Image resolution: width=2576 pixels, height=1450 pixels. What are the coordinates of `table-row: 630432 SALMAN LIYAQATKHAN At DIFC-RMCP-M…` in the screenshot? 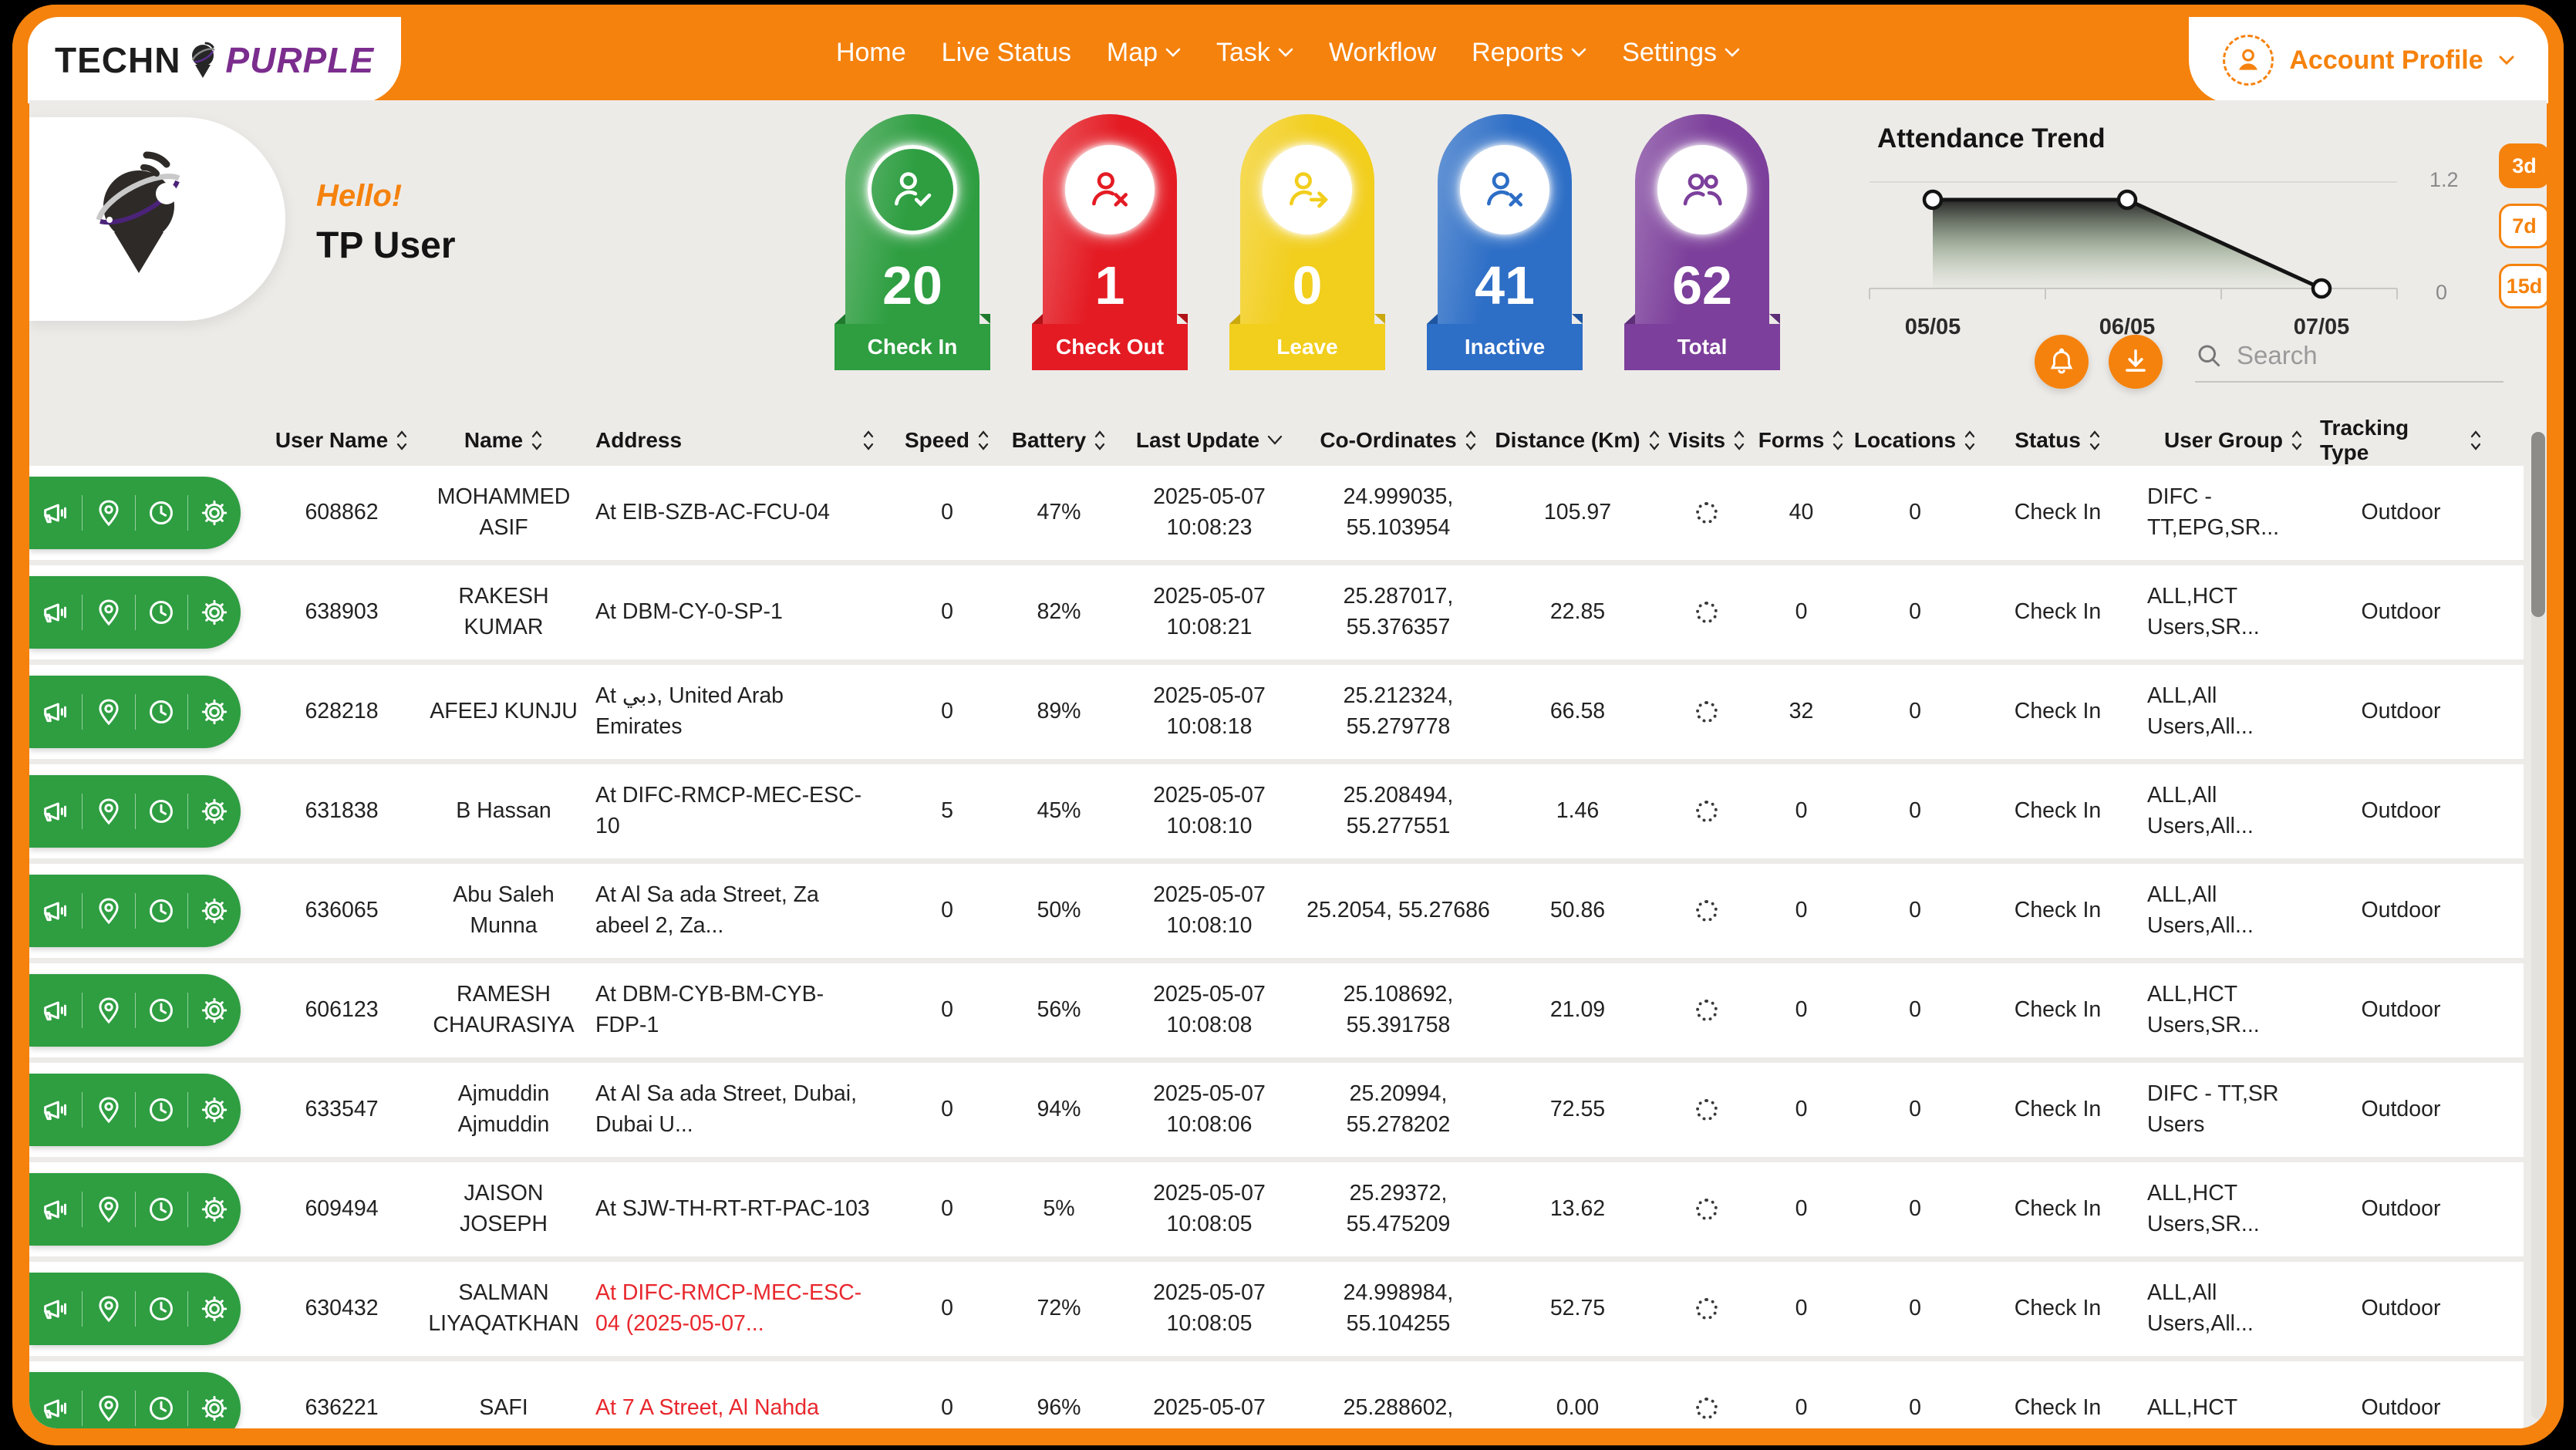 It's located at (1276, 1309).